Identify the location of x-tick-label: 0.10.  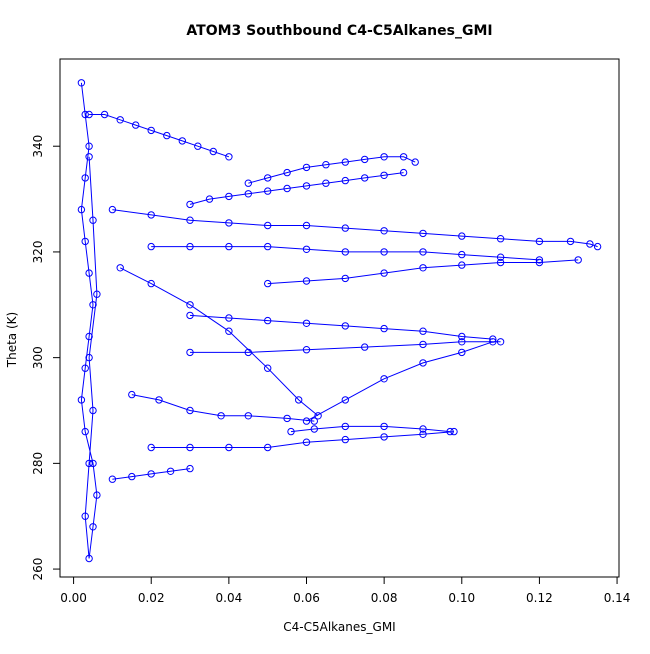
(461, 598).